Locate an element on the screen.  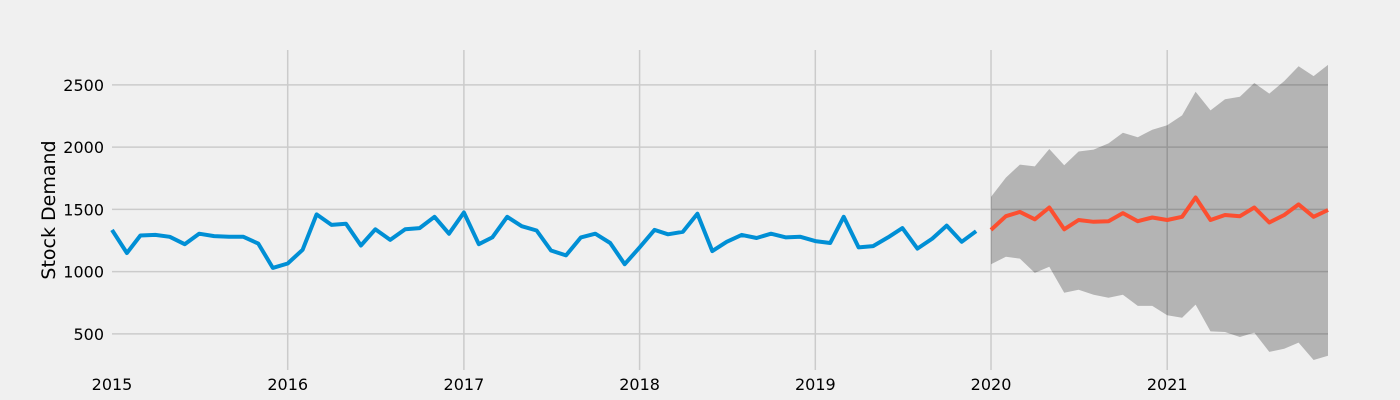
x-tick-label: 2020 is located at coordinates (991, 384).